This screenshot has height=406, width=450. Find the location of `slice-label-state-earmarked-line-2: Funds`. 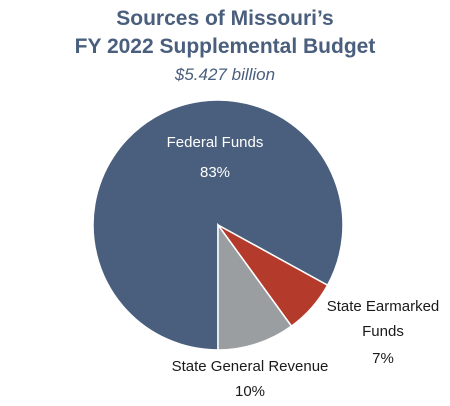

slice-label-state-earmarked-line-2: Funds is located at coordinates (383, 331).